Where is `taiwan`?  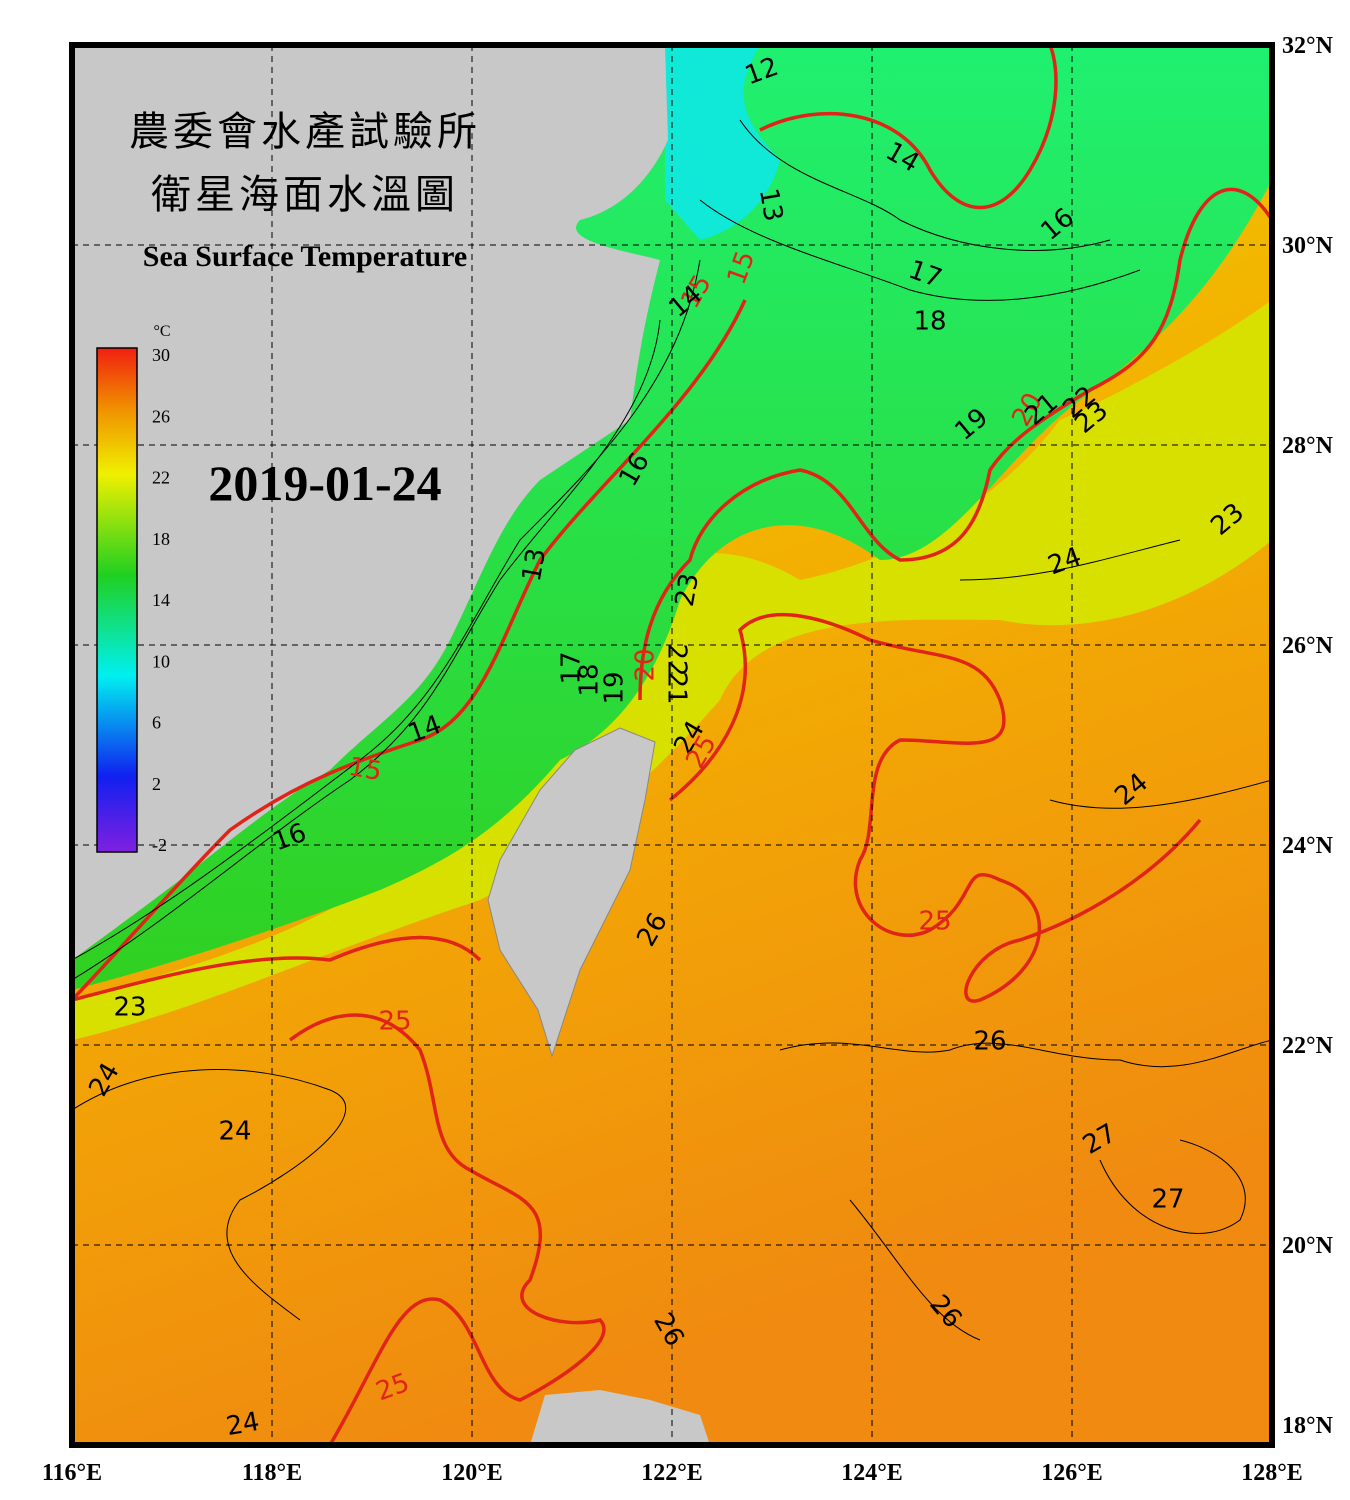 taiwan is located at coordinates (571, 892).